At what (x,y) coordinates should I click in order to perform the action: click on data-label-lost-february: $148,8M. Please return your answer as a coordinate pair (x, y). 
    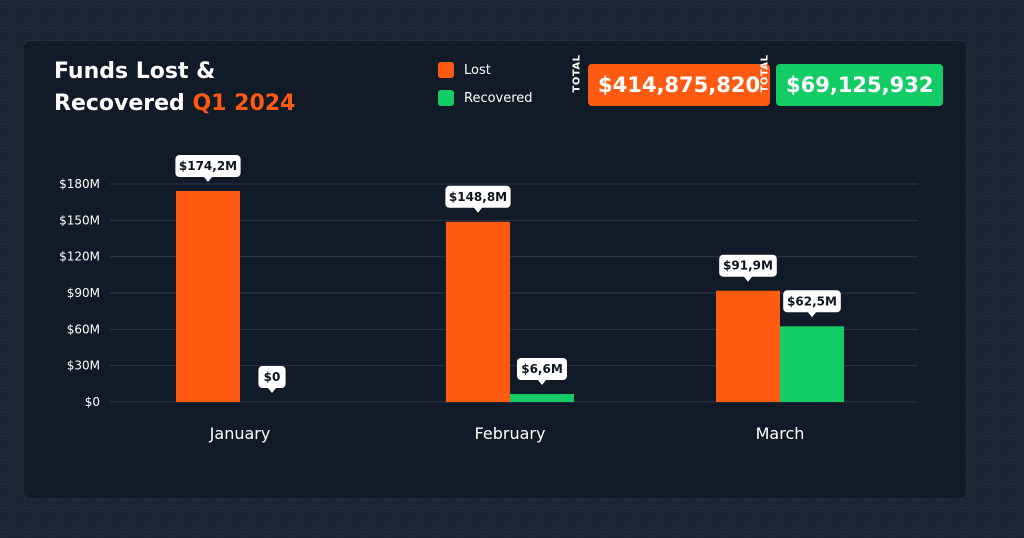
    Looking at the image, I should click on (478, 197).